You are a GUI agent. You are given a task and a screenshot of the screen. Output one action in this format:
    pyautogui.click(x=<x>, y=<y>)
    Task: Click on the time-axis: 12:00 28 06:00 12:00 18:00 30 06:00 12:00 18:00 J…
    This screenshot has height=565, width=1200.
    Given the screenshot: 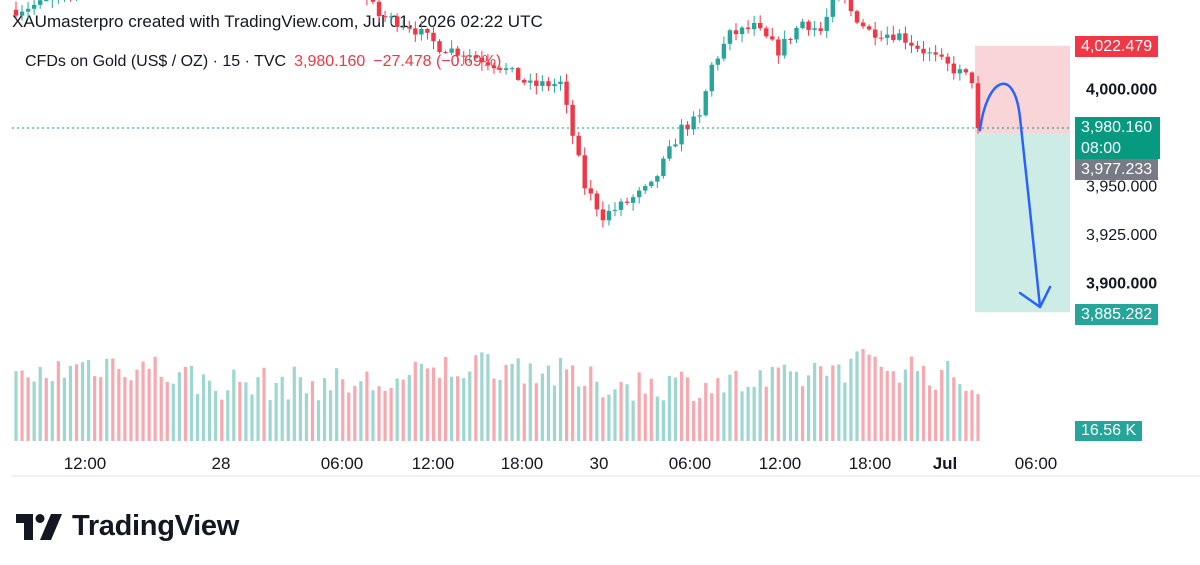 What is the action you would take?
    pyautogui.click(x=606, y=465)
    